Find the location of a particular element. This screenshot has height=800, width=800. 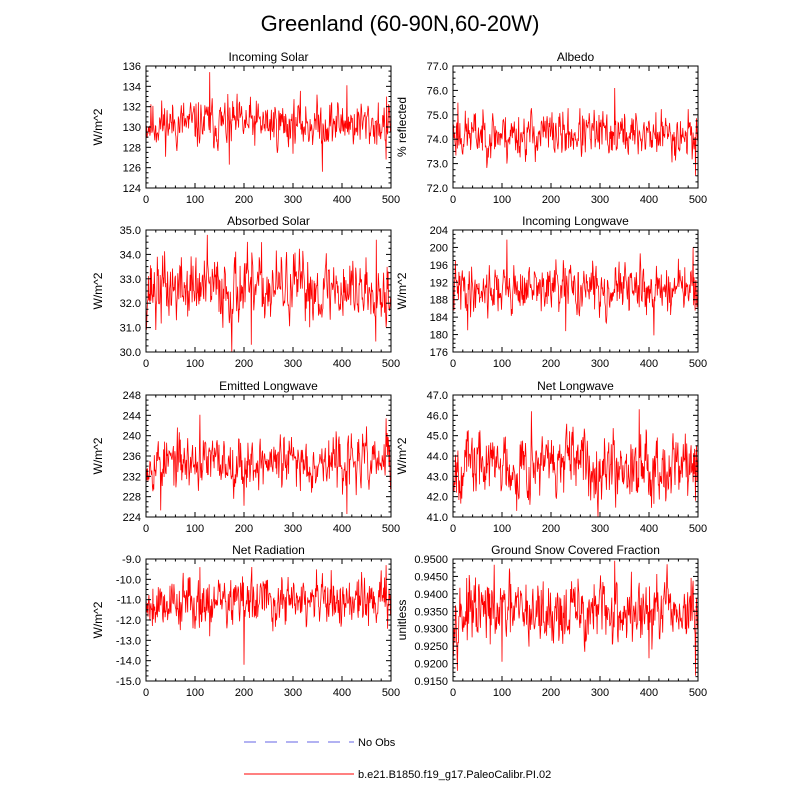

y-tick-label-incoming-longwave: 180 is located at coordinates (439, 336).